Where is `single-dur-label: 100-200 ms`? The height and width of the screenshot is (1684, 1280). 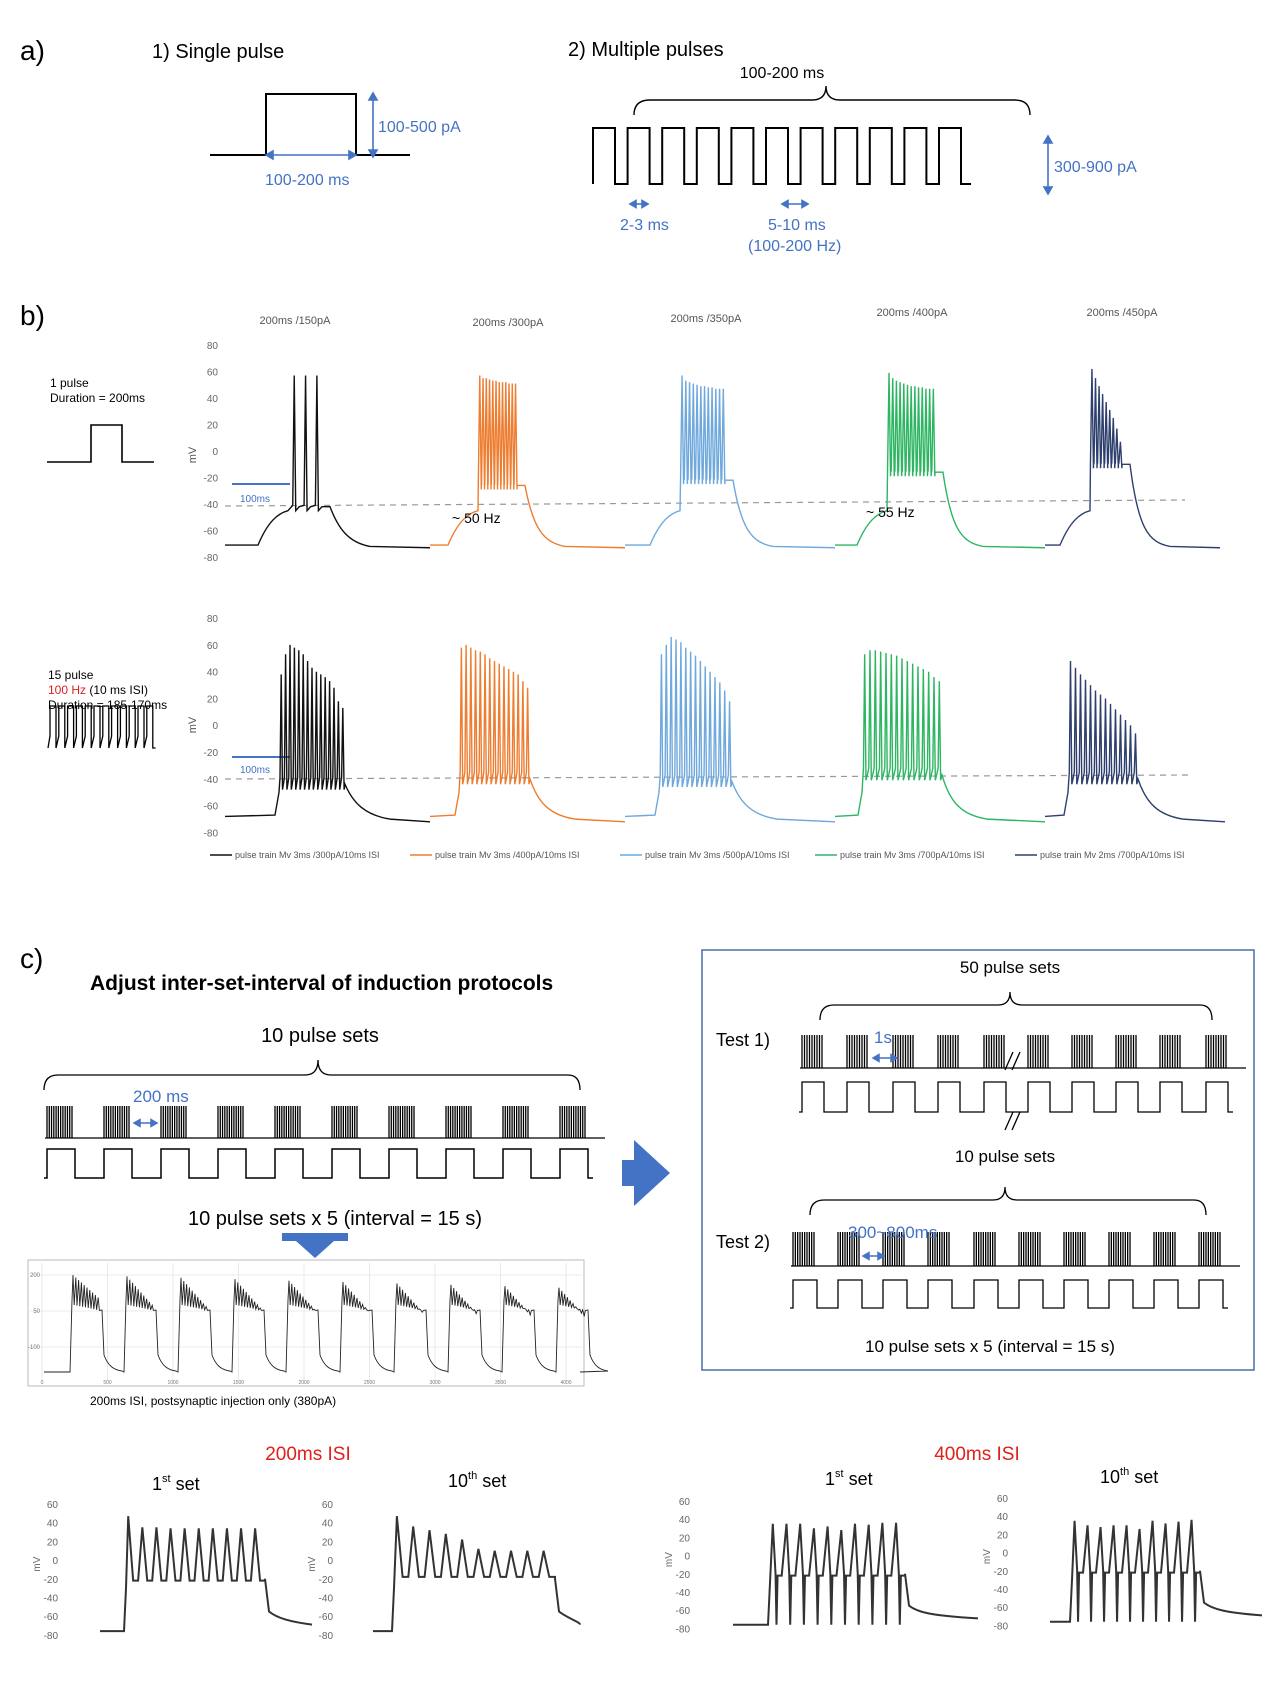 single-dur-label: 100-200 ms is located at coordinates (307, 180).